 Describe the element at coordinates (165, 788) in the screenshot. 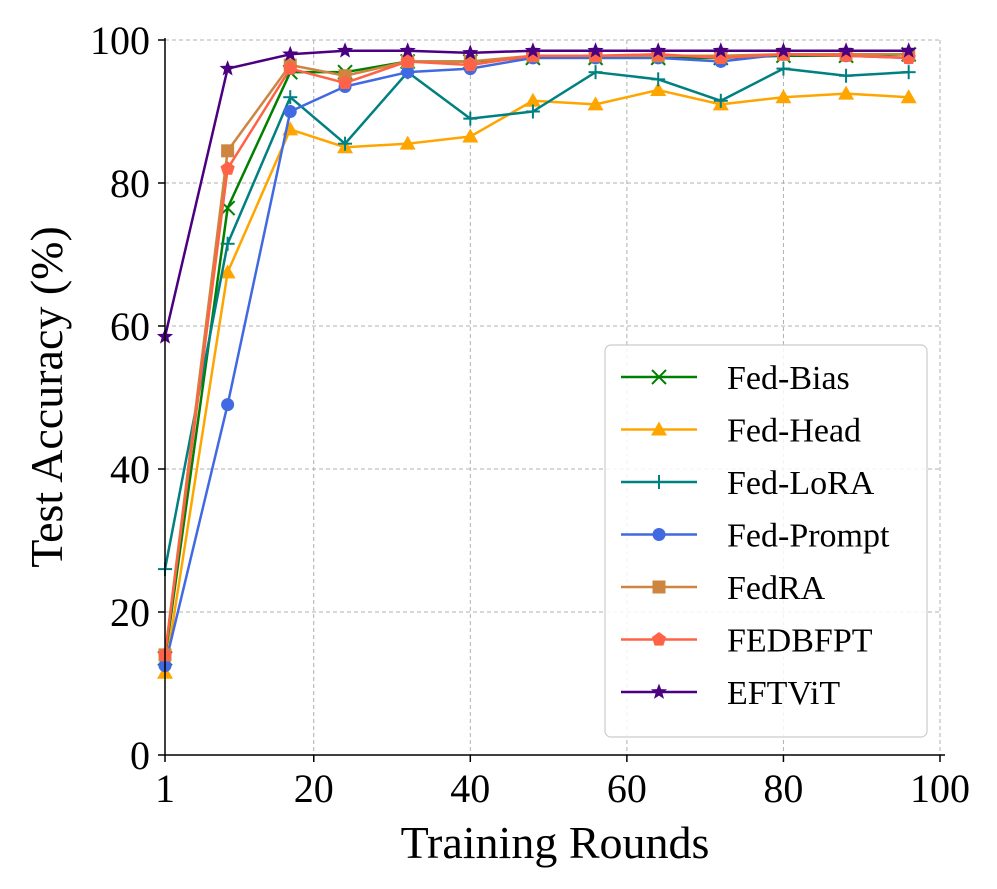

I see `x-tick-label: 1` at that location.